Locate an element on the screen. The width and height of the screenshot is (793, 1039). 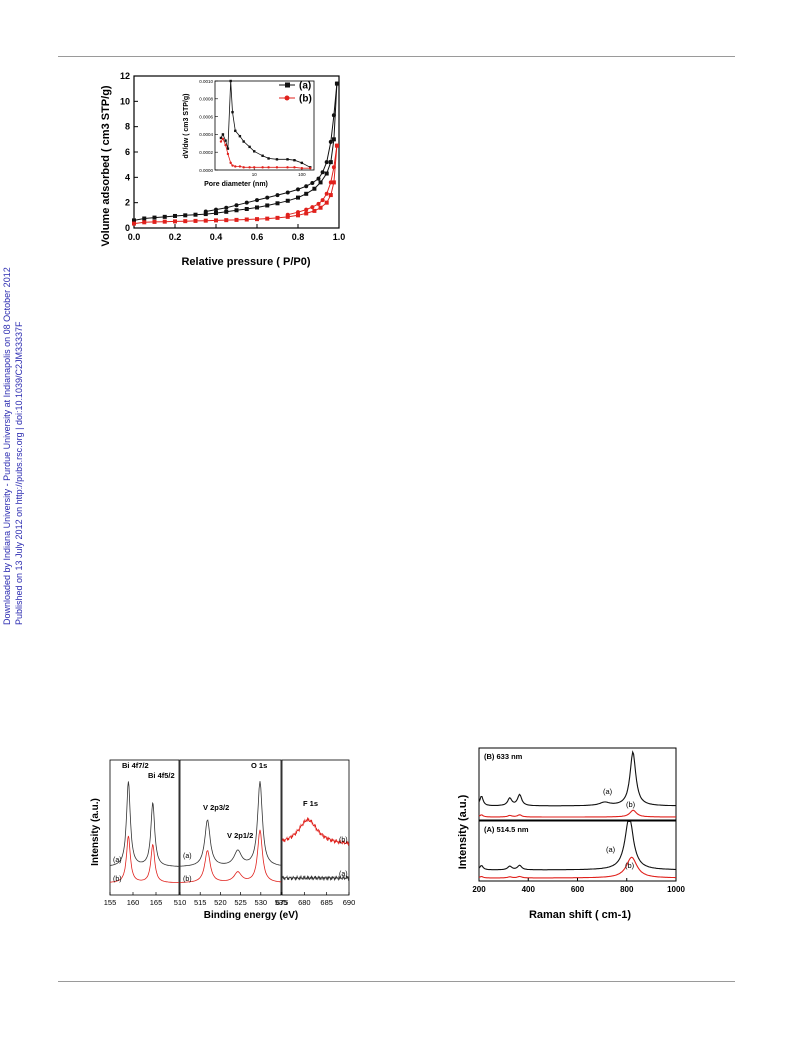
xps-x-tick-label: 685 is located at coordinates (326, 902).